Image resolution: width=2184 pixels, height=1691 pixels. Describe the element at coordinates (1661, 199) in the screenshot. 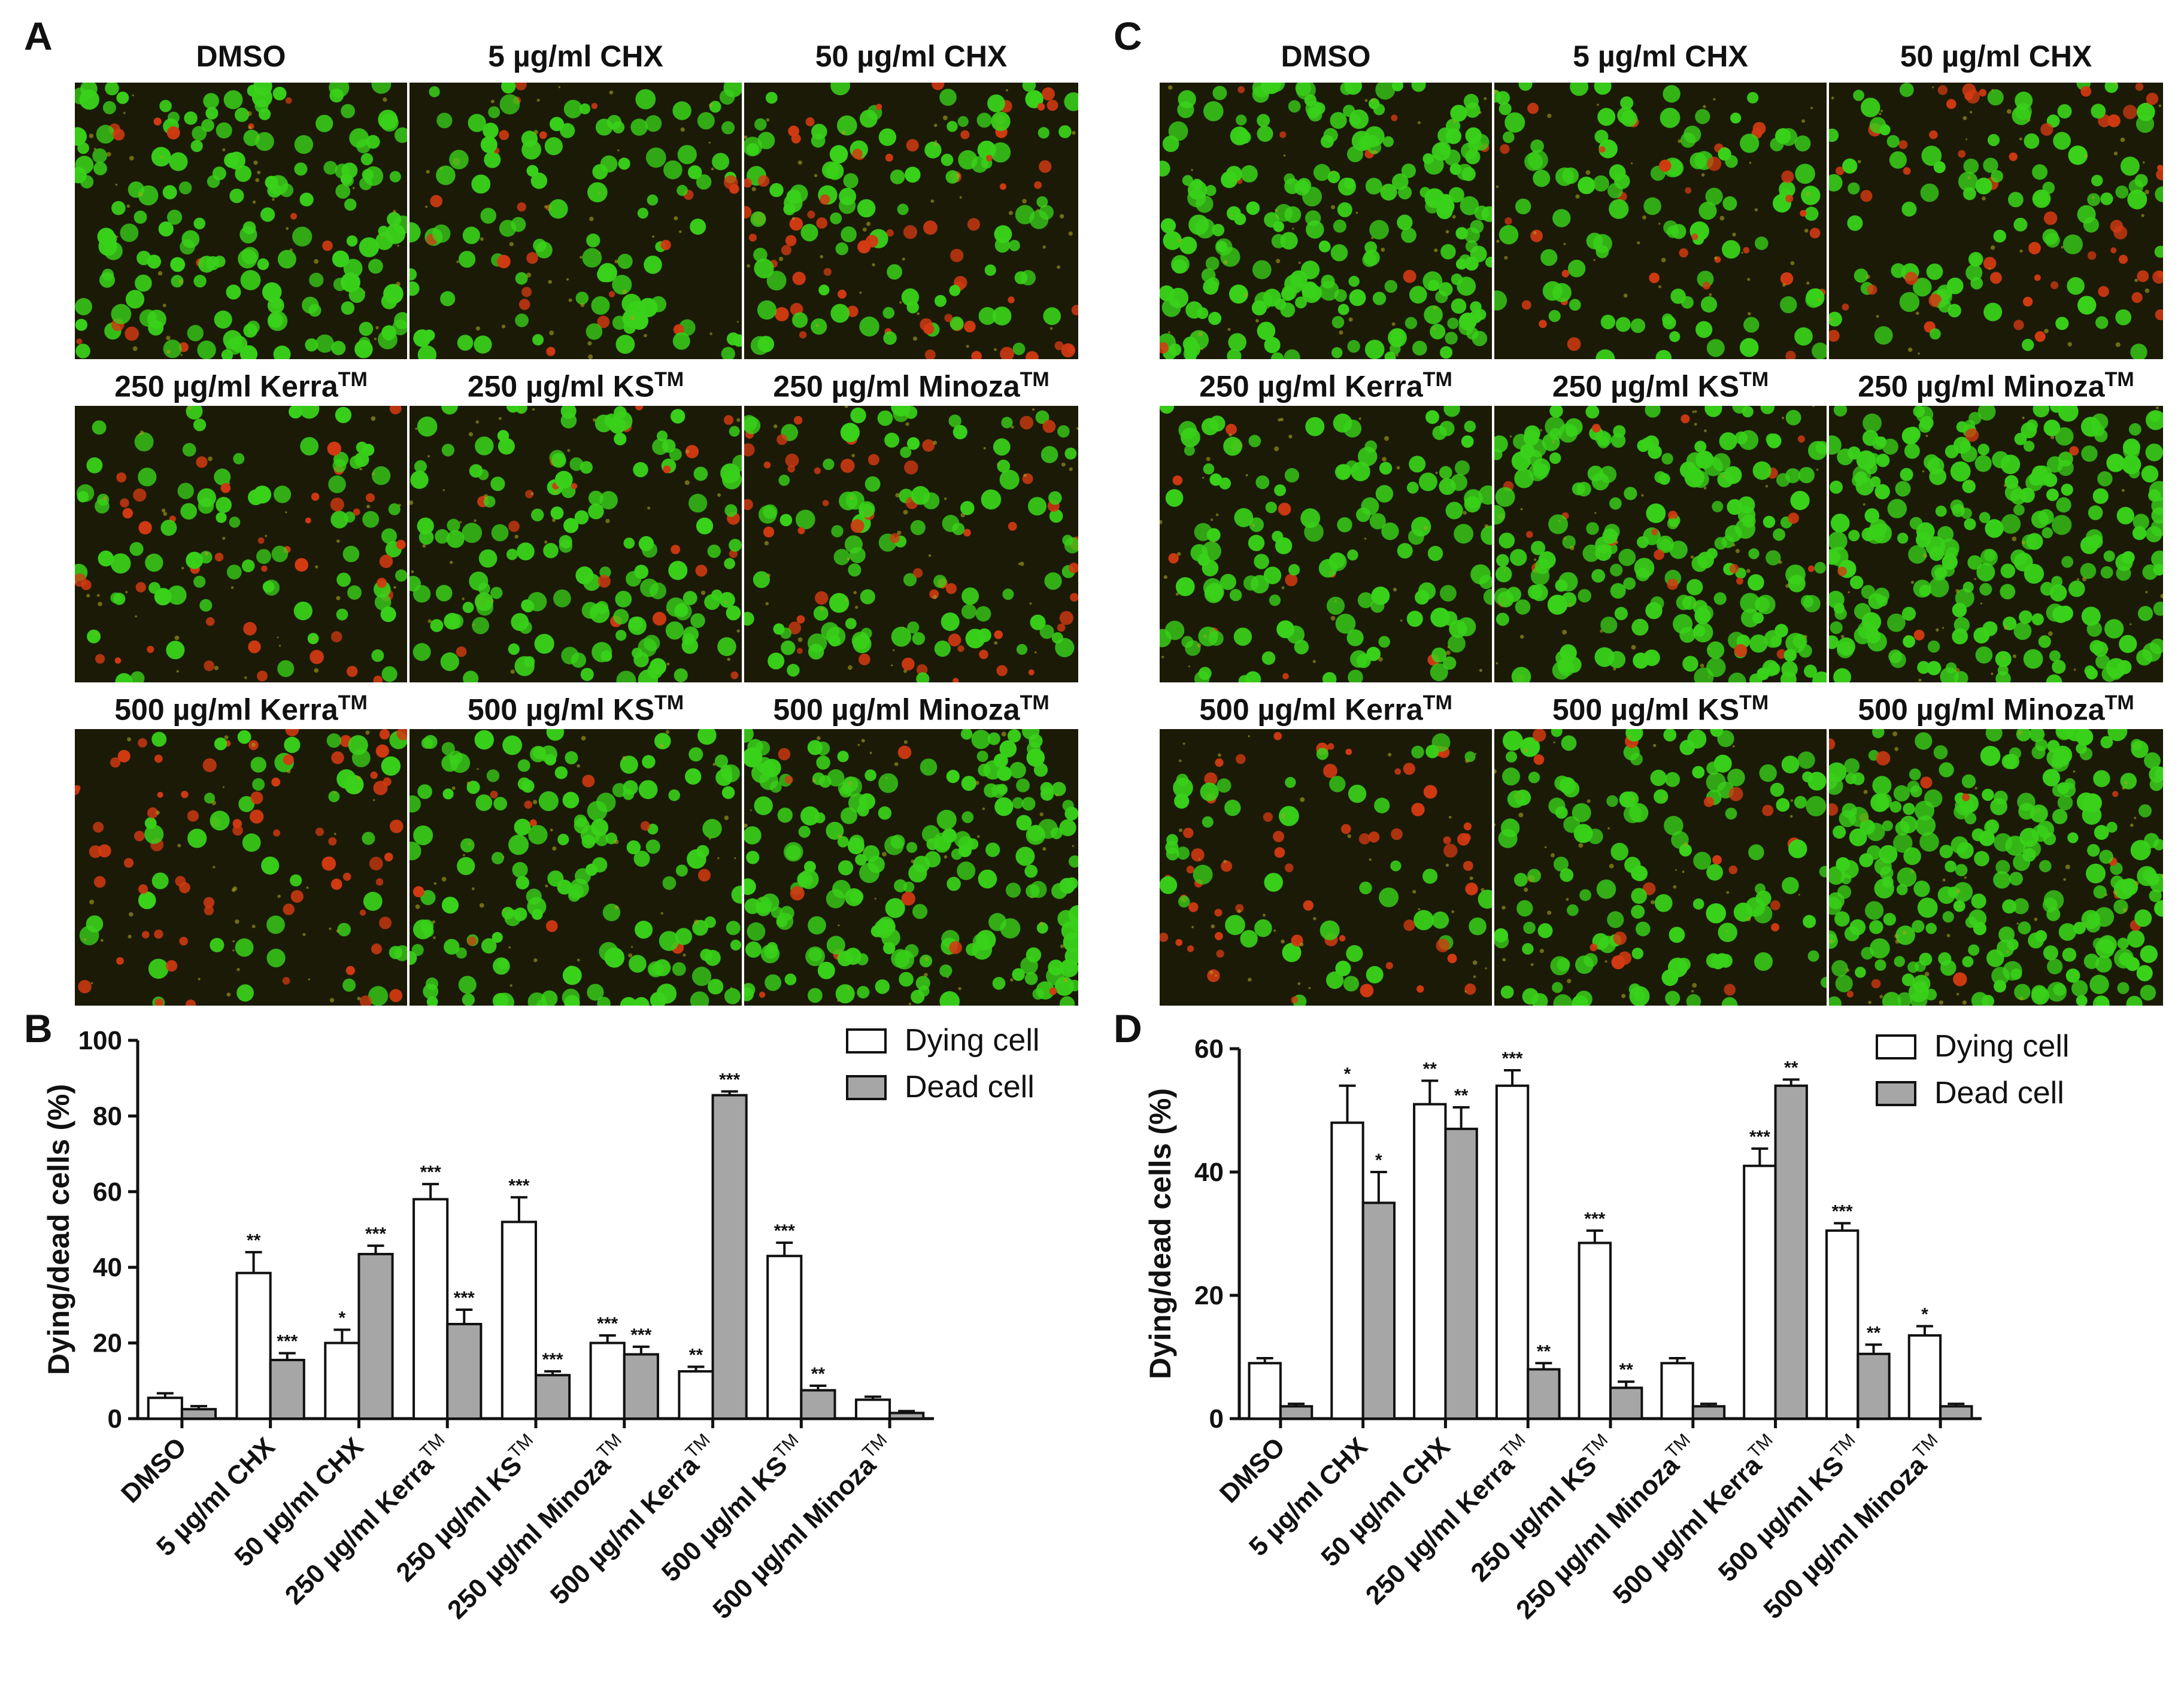

I see `micrograph-c-1: 5 µg/ml CHX` at that location.